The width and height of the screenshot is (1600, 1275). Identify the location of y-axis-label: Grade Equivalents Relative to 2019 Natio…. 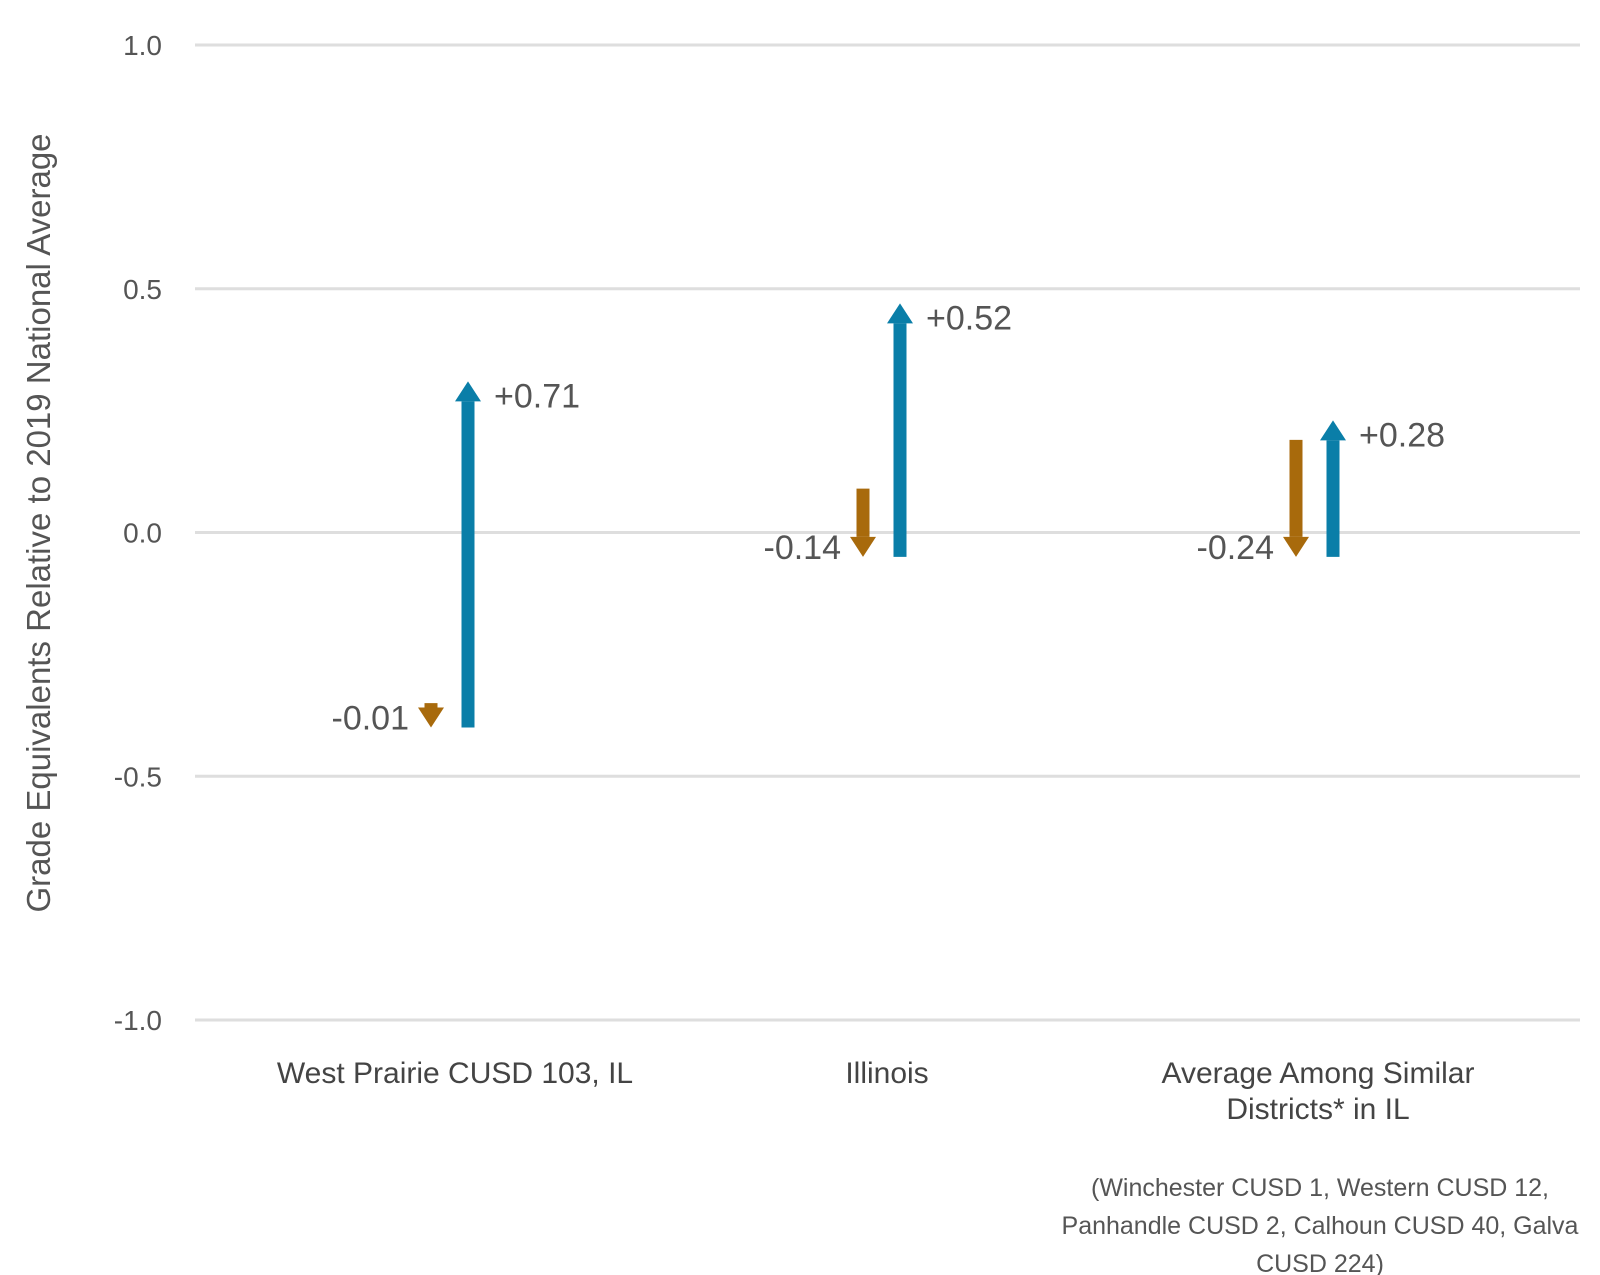
(38, 522).